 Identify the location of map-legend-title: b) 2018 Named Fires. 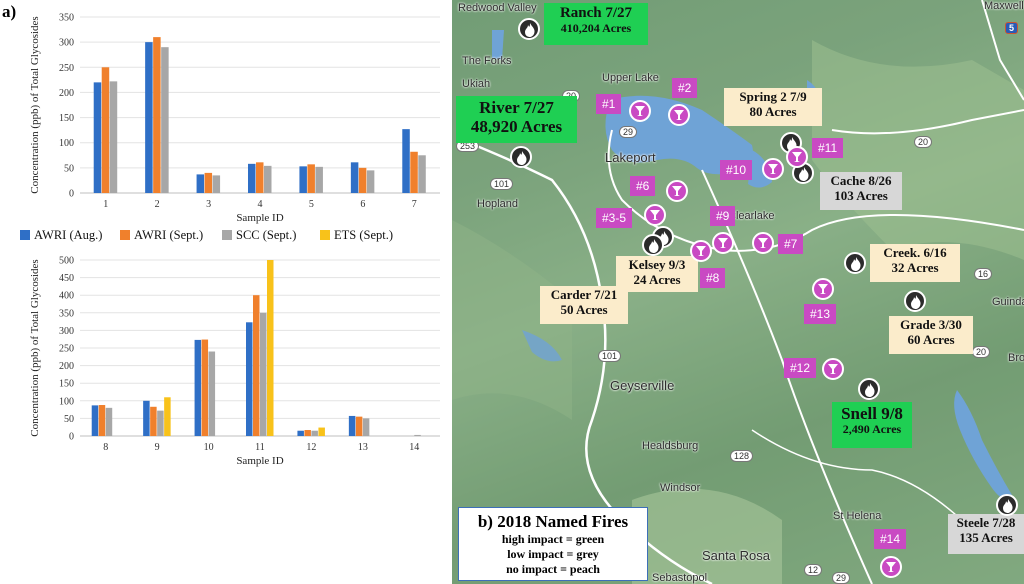
(553, 521).